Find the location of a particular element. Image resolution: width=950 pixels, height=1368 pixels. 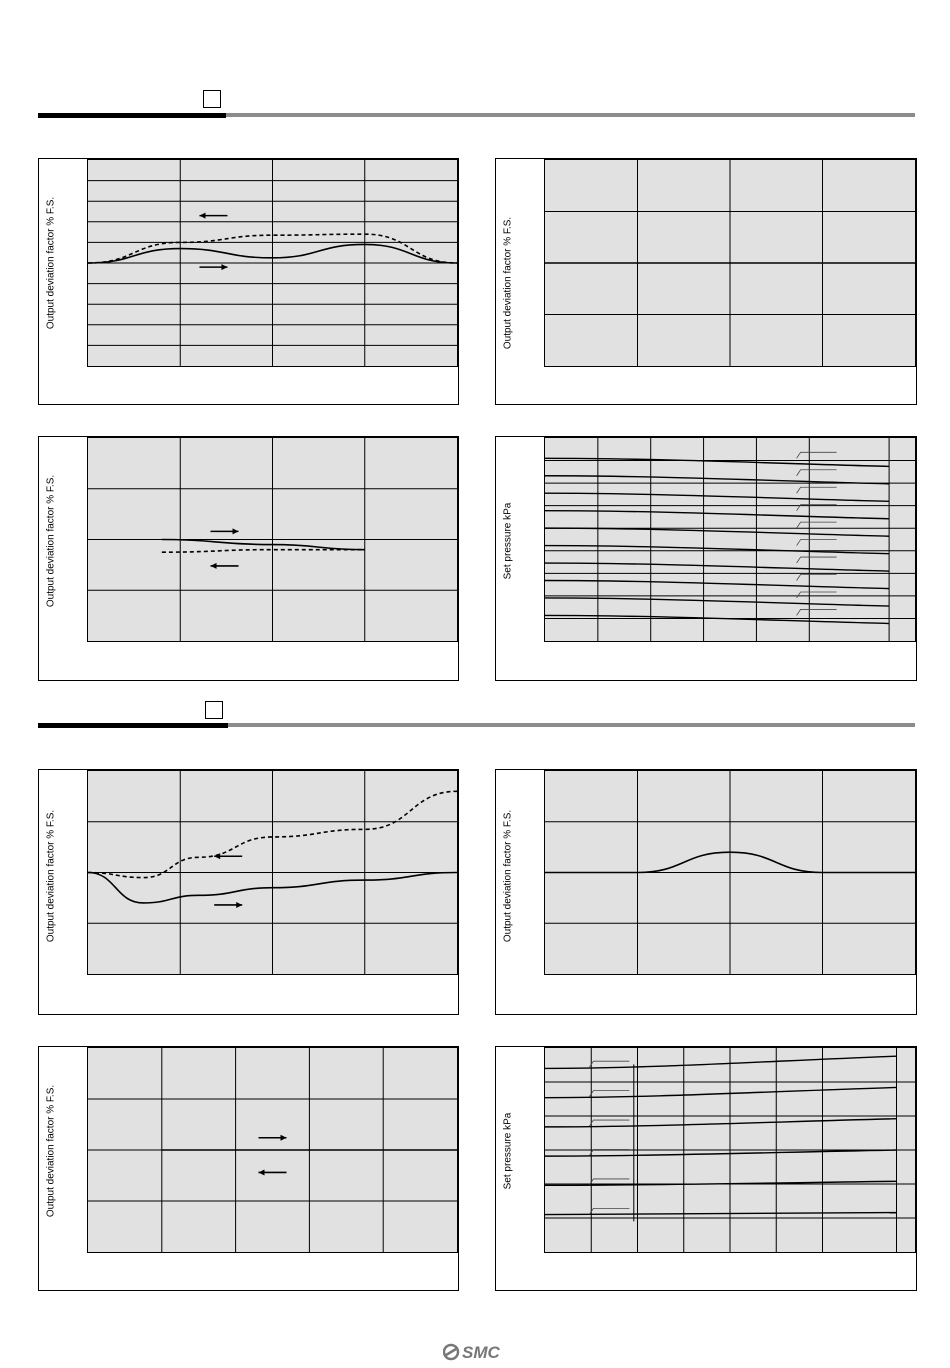

chart-panel-s2-c: Output deviation factor % F.S. is located at coordinates (248, 1168).